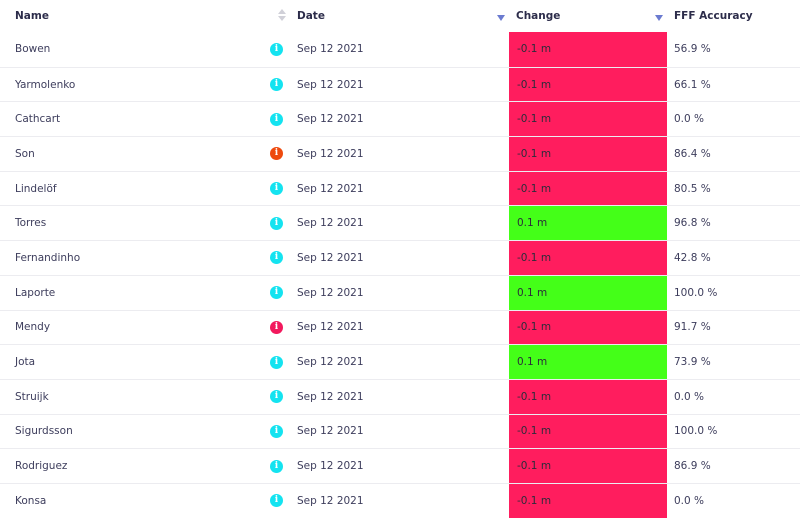 The image size is (800, 518). I want to click on player-name: Laporte, so click(35, 292).